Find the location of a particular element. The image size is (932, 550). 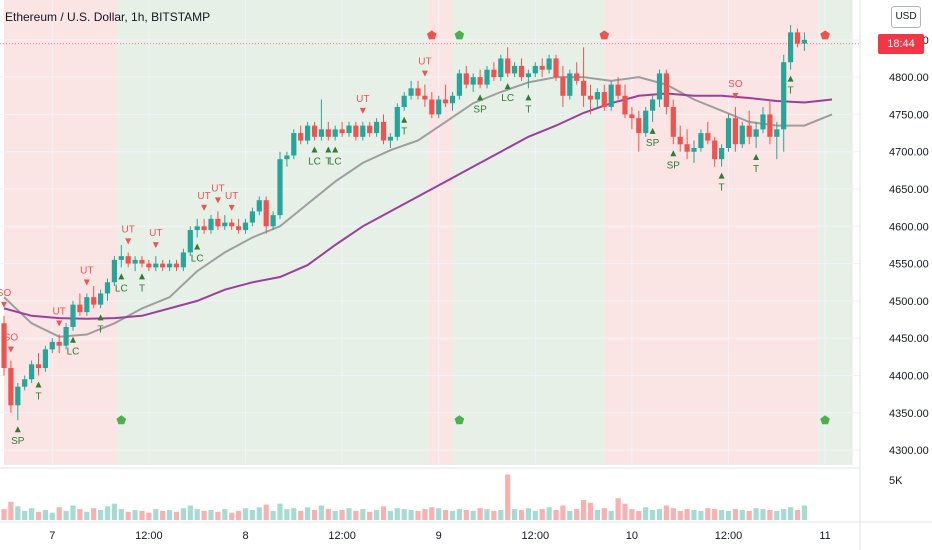

signal: T is located at coordinates (404, 127).